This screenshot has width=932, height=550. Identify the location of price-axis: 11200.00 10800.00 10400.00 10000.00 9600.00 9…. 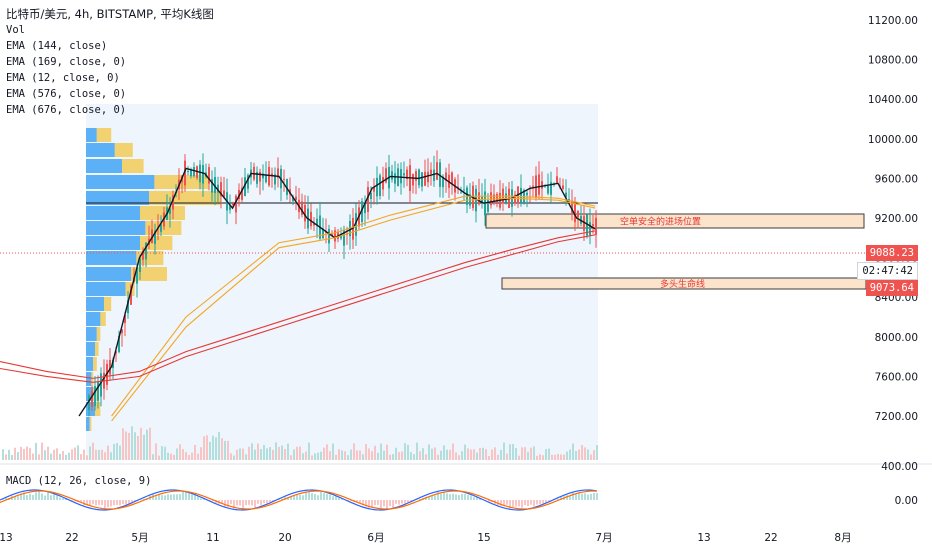
(893, 261).